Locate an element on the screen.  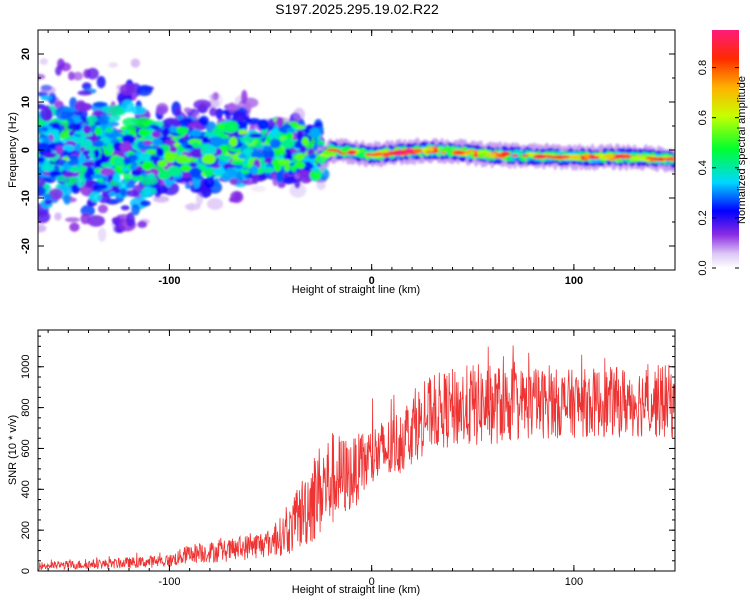
y-tick-label: 20 is located at coordinates (26, 54).